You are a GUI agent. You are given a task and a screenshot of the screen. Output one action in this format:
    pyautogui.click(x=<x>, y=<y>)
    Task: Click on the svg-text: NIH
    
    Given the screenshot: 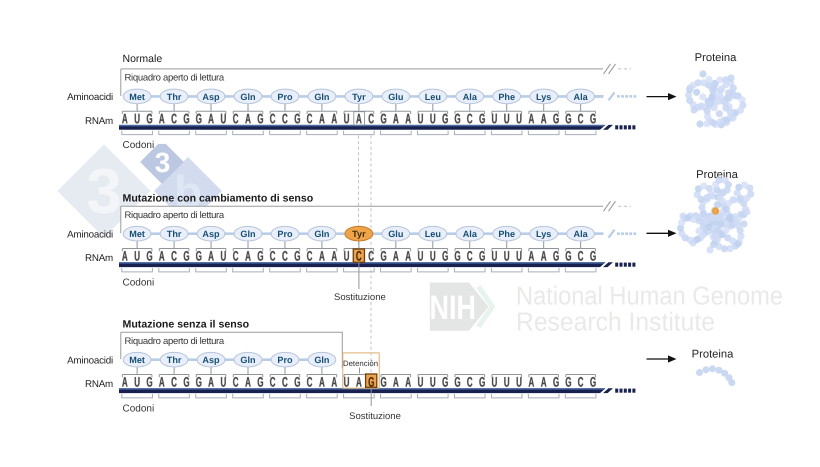 What is the action you would take?
    pyautogui.click(x=453, y=308)
    